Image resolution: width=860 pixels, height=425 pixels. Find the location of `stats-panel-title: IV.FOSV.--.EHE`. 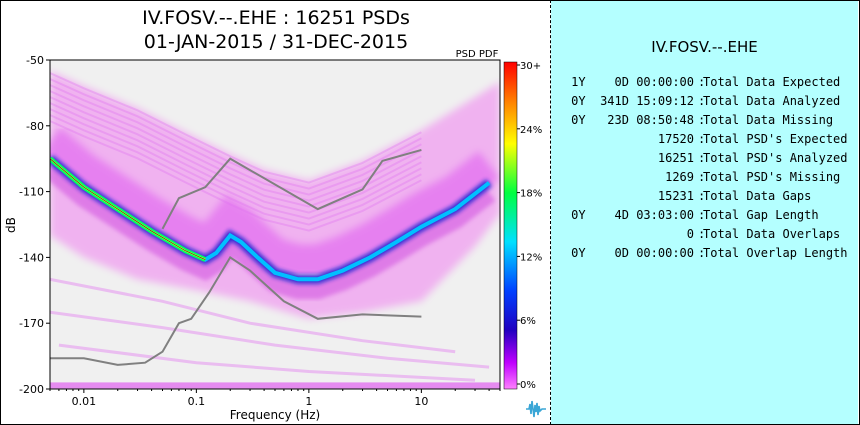

stats-panel-title: IV.FOSV.--.EHE is located at coordinates (704, 47).